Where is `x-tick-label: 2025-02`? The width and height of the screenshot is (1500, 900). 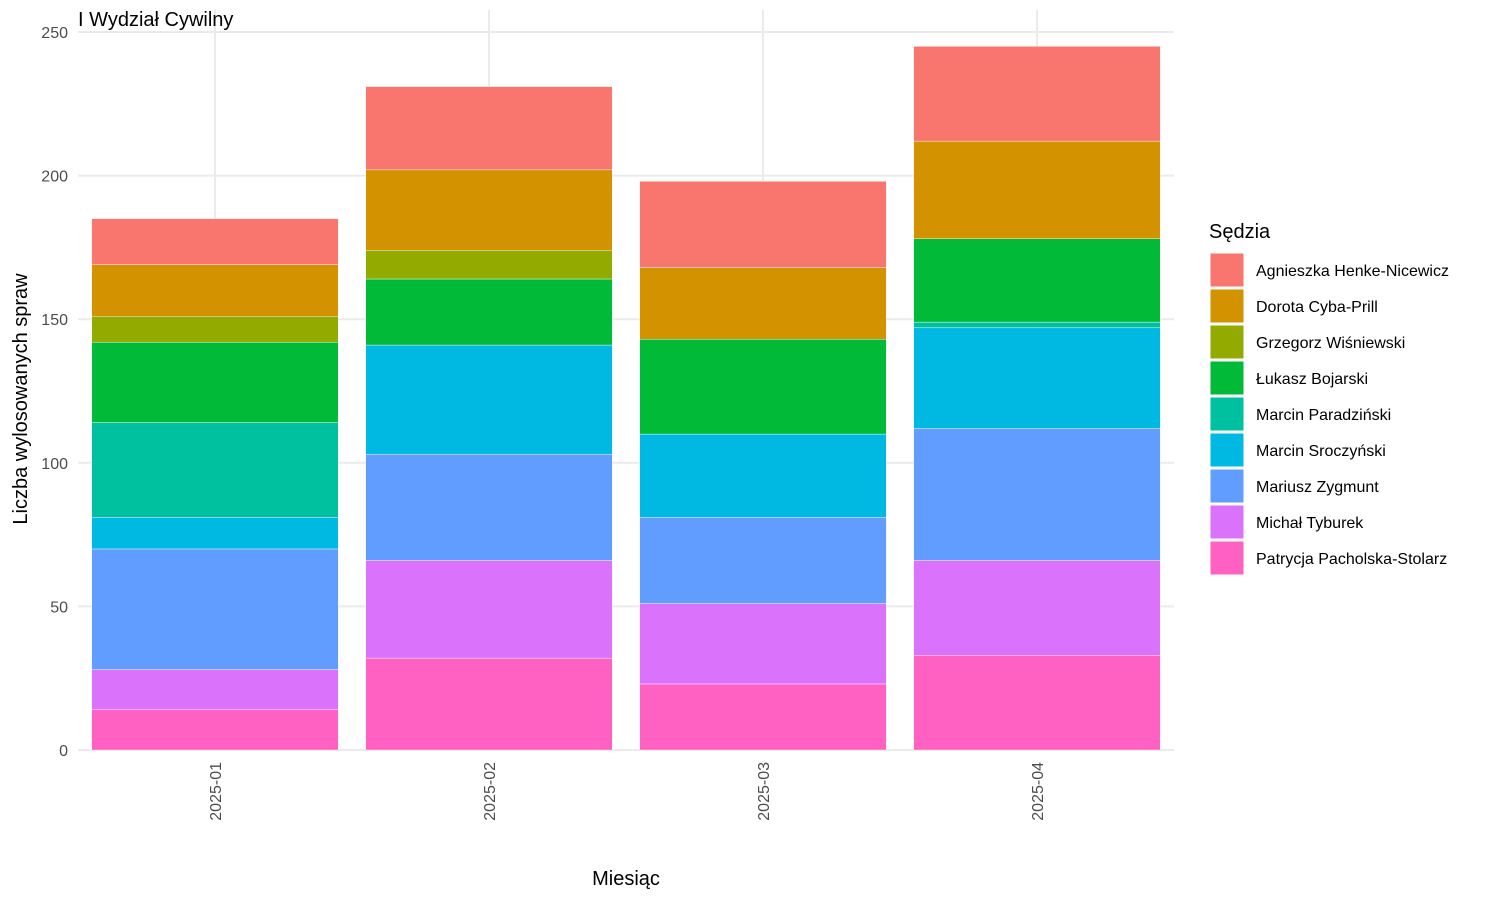 x-tick-label: 2025-02 is located at coordinates (490, 791).